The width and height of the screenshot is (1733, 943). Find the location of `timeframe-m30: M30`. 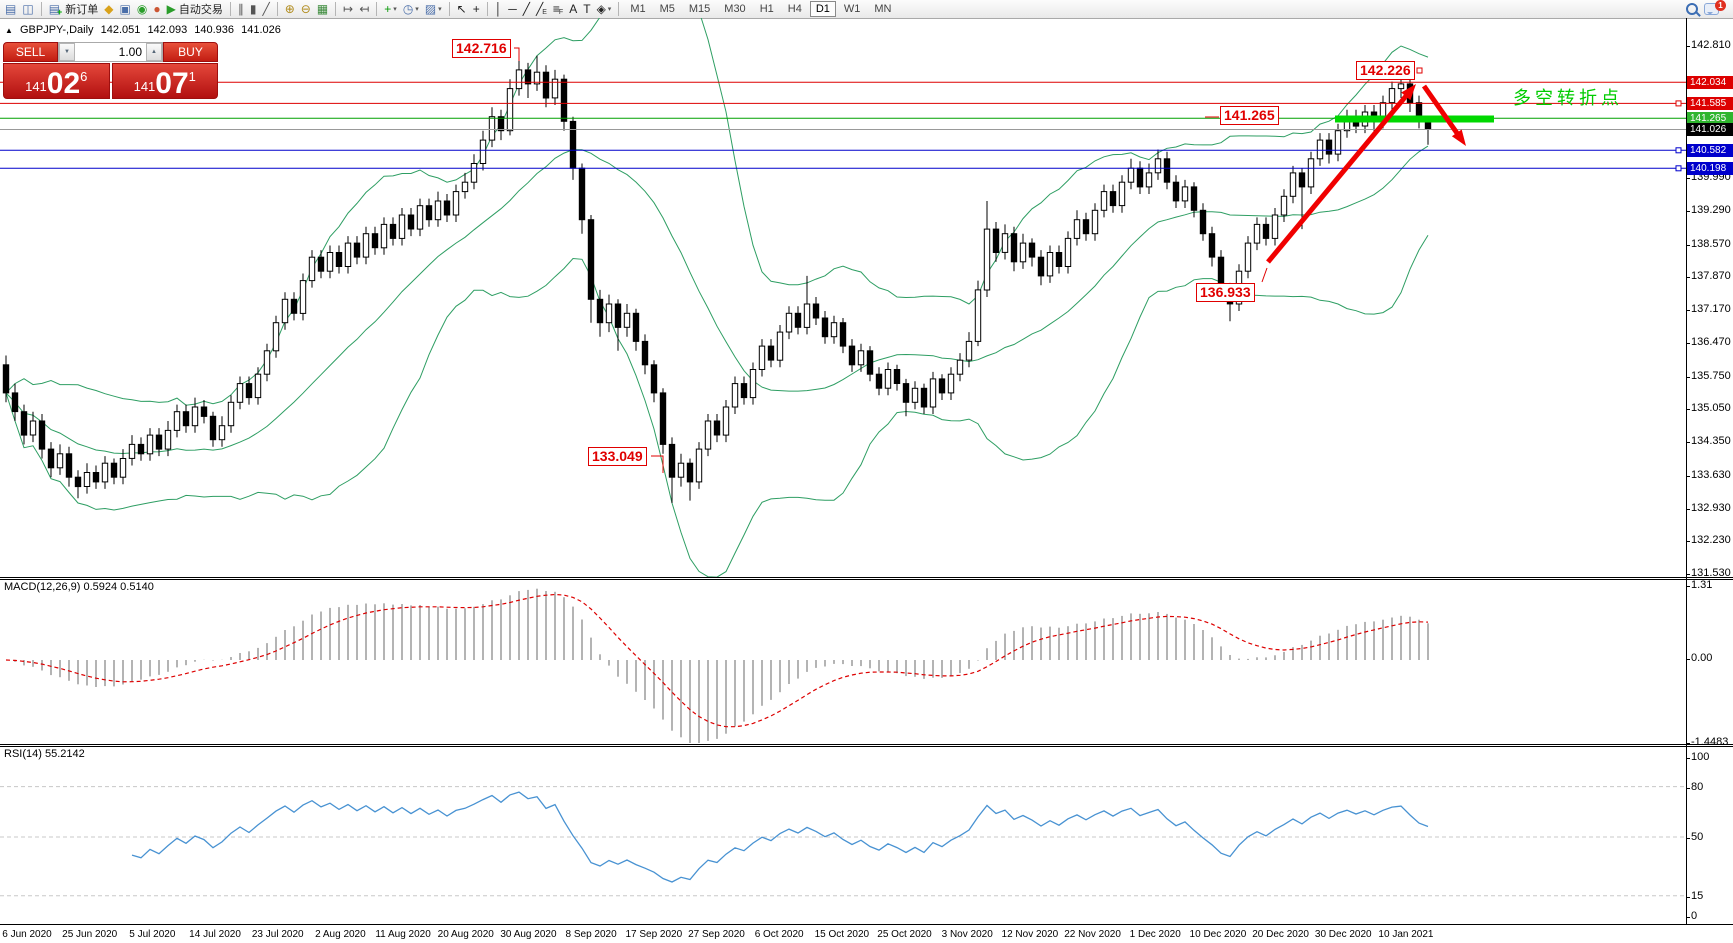

timeframe-m30: M30 is located at coordinates (735, 9).